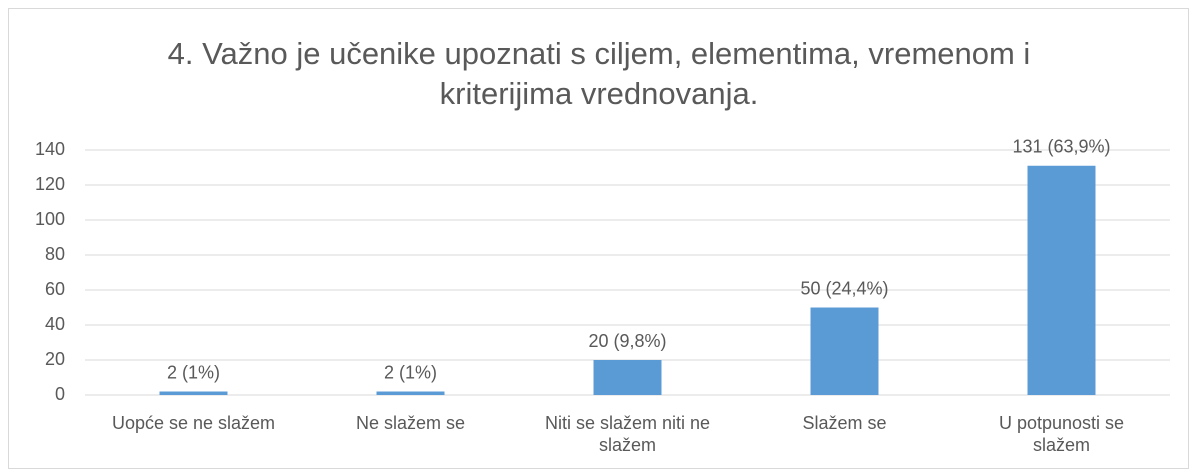 The width and height of the screenshot is (1198, 472). I want to click on x-tick-label: Niti se slažem niti ne slažem, so click(627, 434).